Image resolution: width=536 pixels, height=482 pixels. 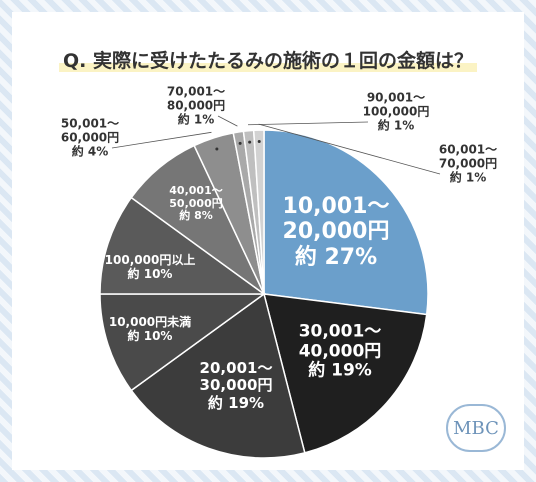 I want to click on logo: MBC, so click(x=476, y=428).